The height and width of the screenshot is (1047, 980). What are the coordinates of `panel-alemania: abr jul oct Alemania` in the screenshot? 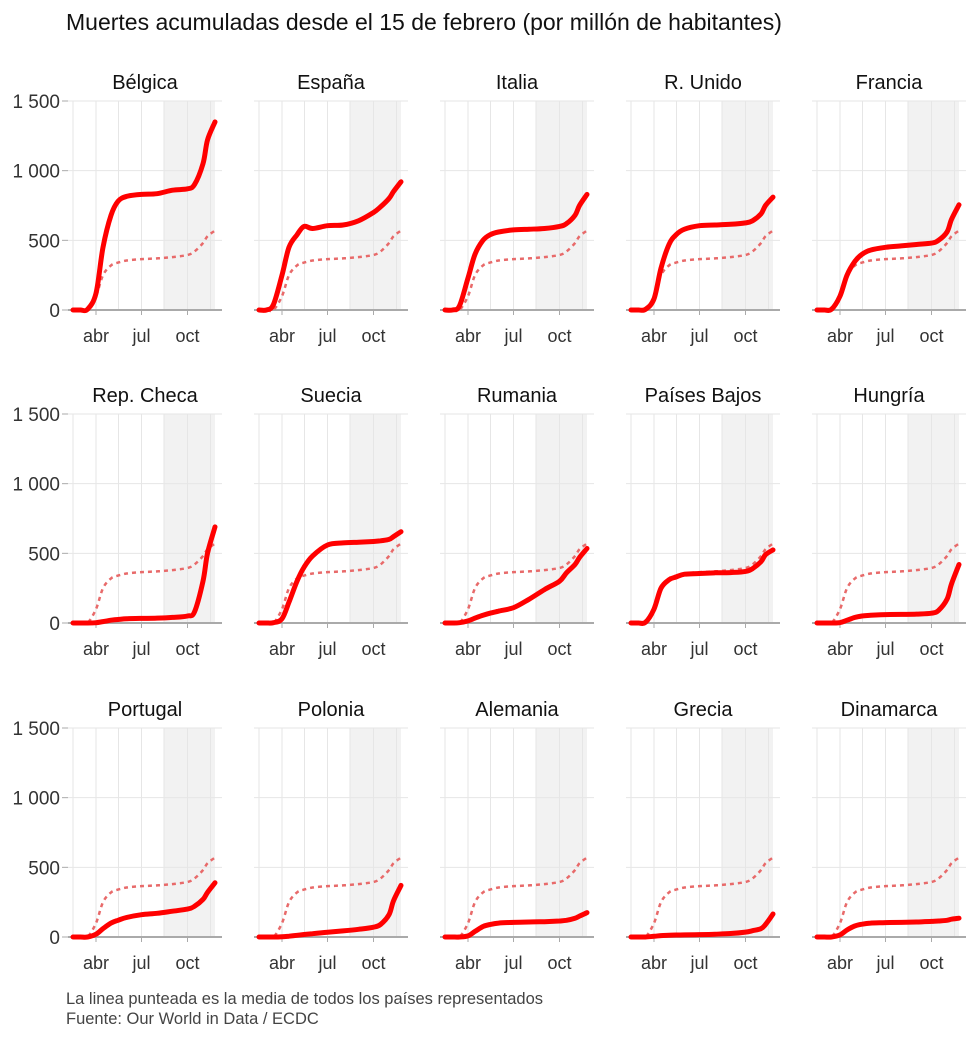 It's located at (517, 836).